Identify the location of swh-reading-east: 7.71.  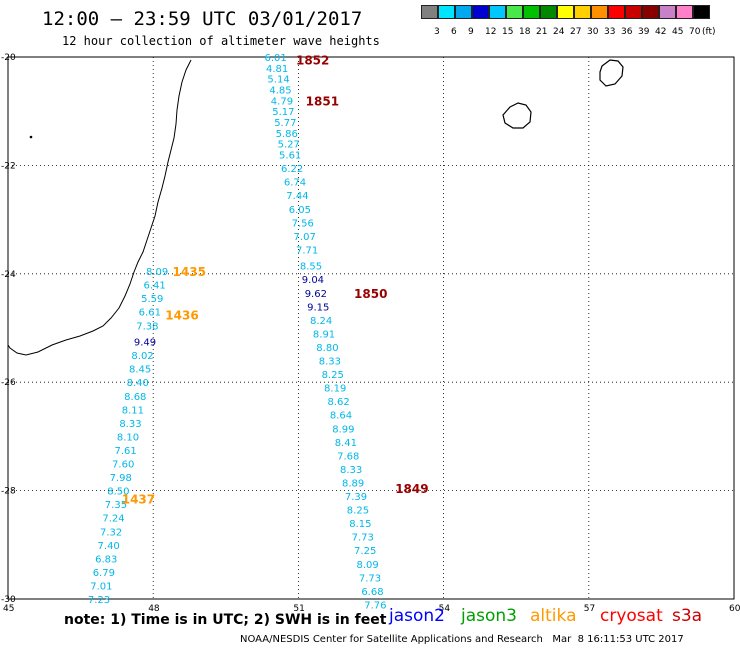
(307, 250).